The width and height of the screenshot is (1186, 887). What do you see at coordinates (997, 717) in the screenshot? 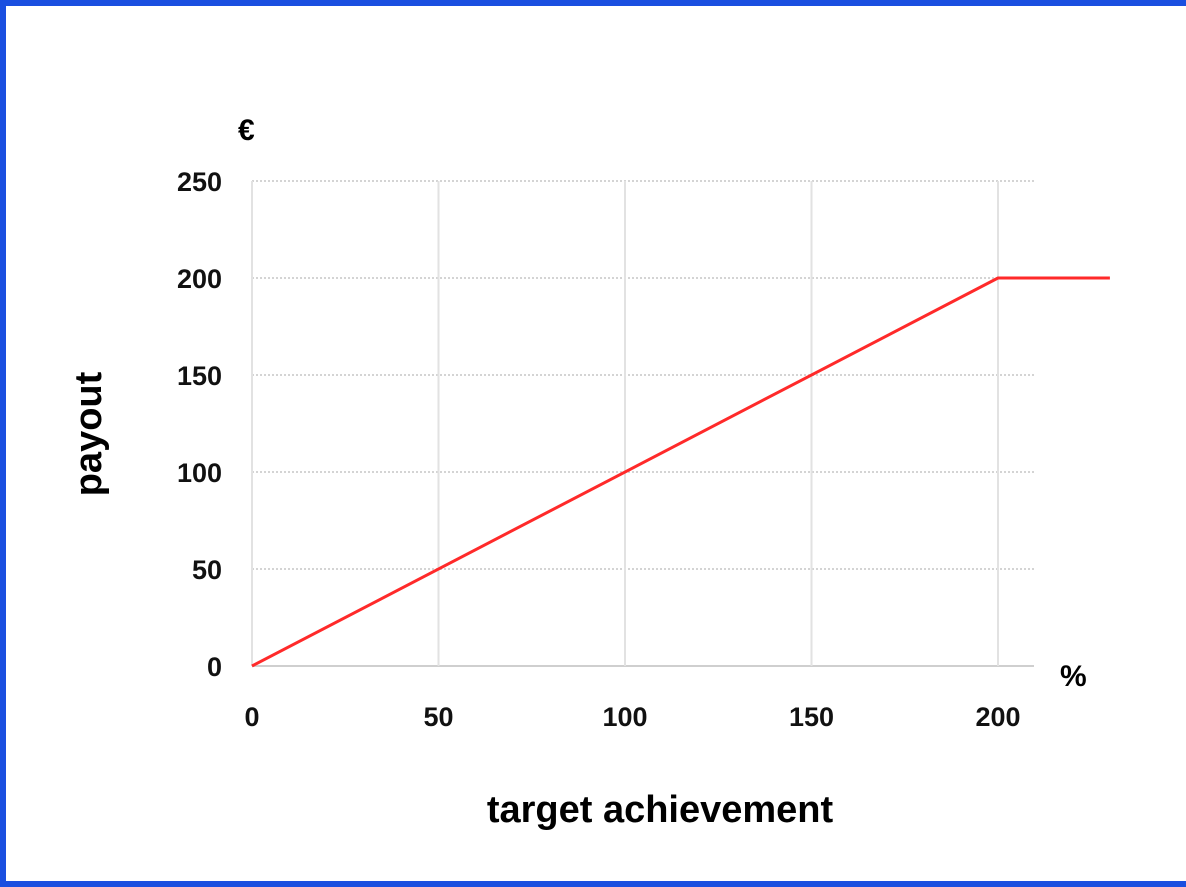
I see `x-tick-label-200: 200` at bounding box center [997, 717].